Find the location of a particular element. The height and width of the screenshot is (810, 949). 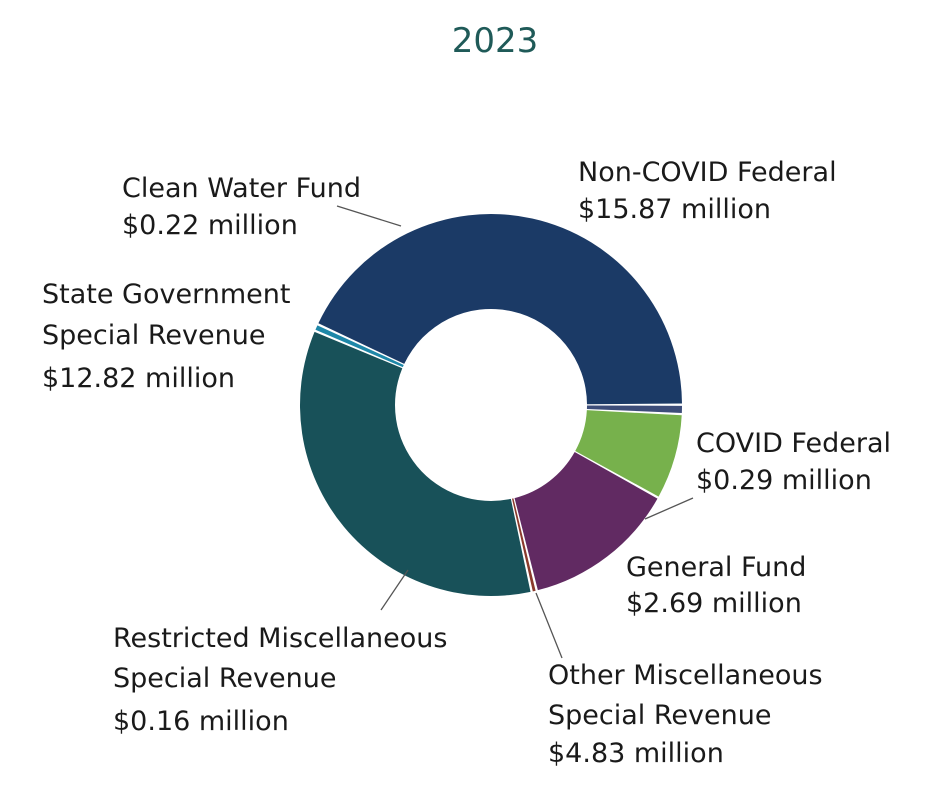

slice-other-miscellaneous-special-revenue is located at coordinates (586, 521).